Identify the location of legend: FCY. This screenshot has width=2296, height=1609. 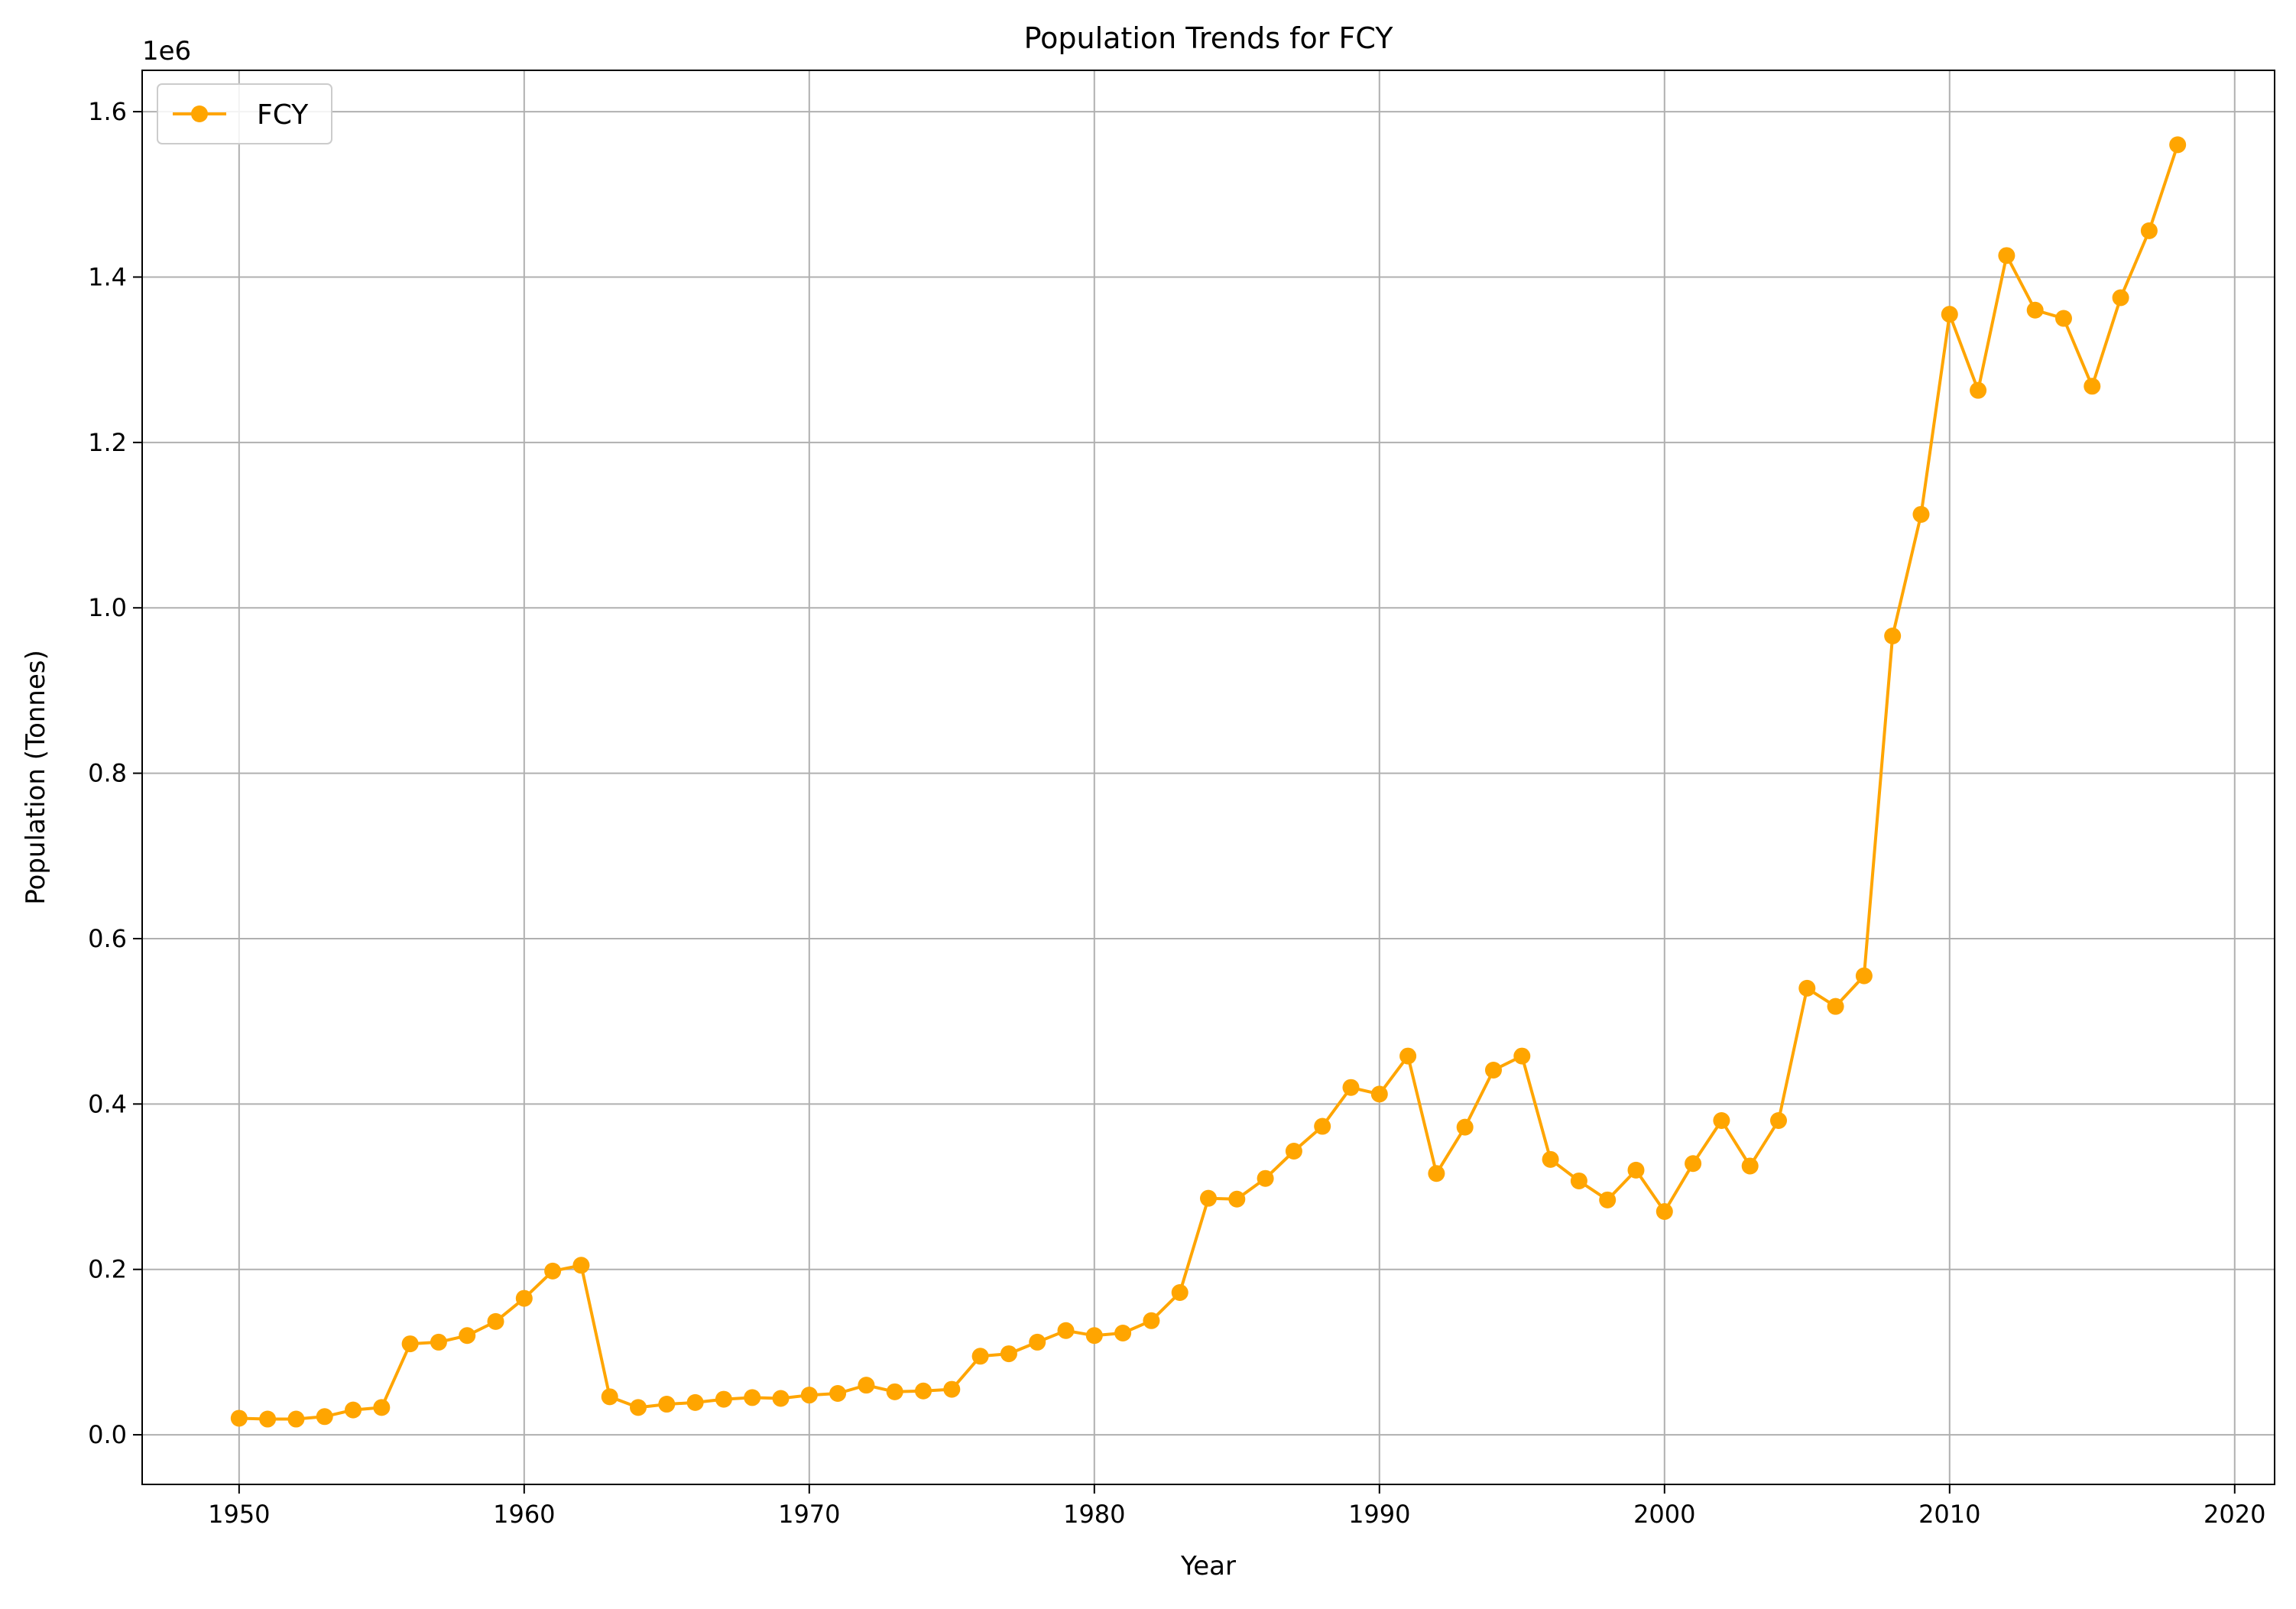
(245, 113).